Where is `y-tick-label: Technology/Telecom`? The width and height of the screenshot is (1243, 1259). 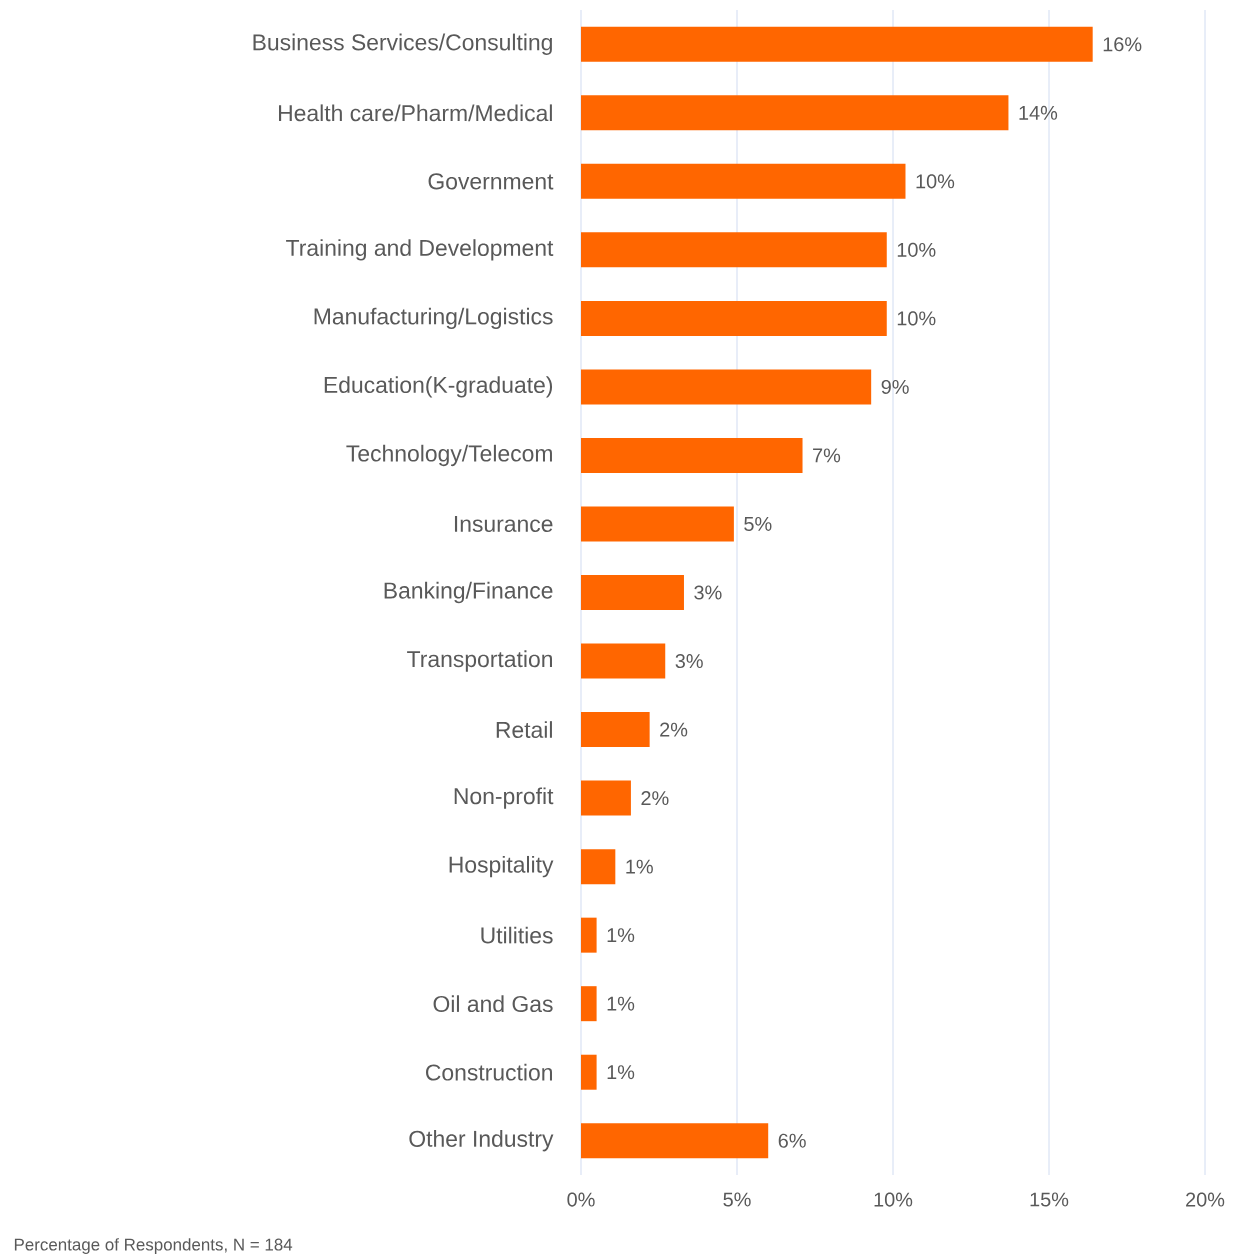
y-tick-label: Technology/Telecom is located at coordinates (449, 455).